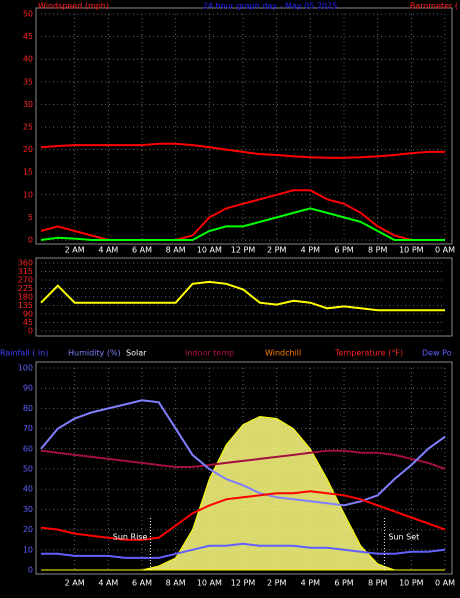  What do you see at coordinates (25, 297) in the screenshot?
I see `y-tick-label: 180` at bounding box center [25, 297].